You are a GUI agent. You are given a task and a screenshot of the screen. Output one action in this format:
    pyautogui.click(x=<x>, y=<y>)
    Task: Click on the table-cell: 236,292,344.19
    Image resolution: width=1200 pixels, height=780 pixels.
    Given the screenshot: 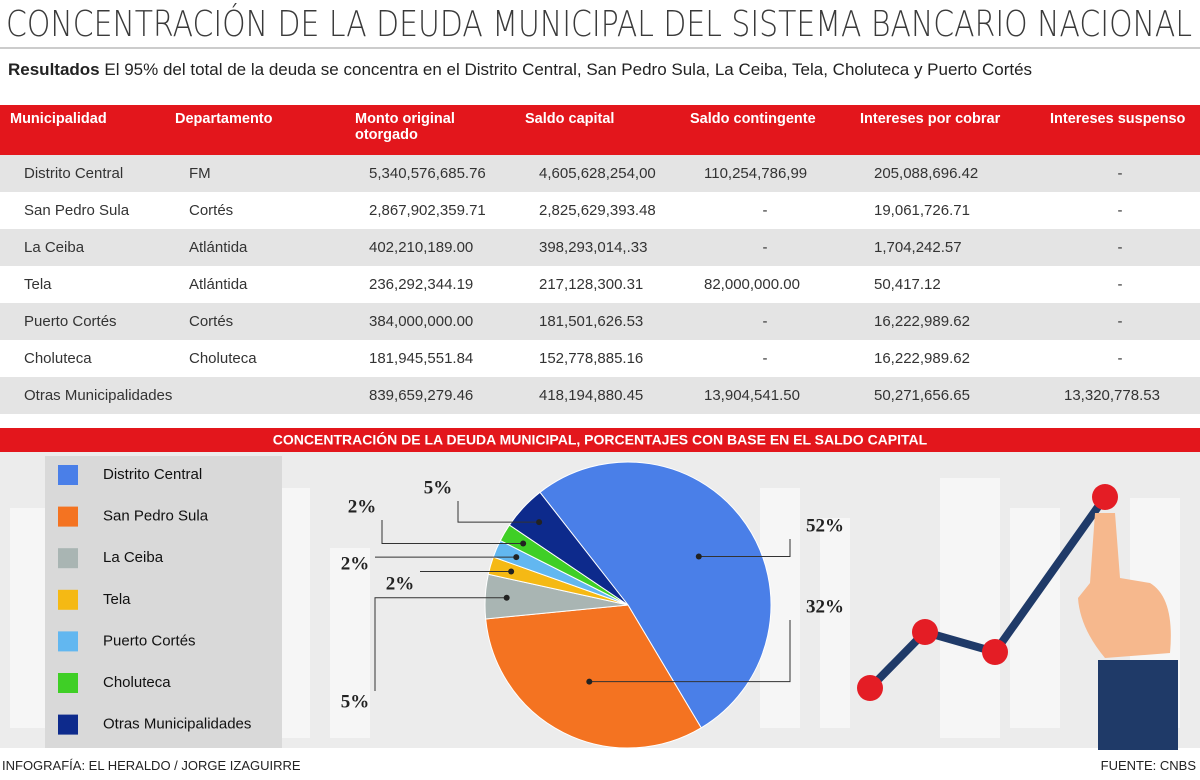 What is the action you would take?
    pyautogui.click(x=421, y=284)
    